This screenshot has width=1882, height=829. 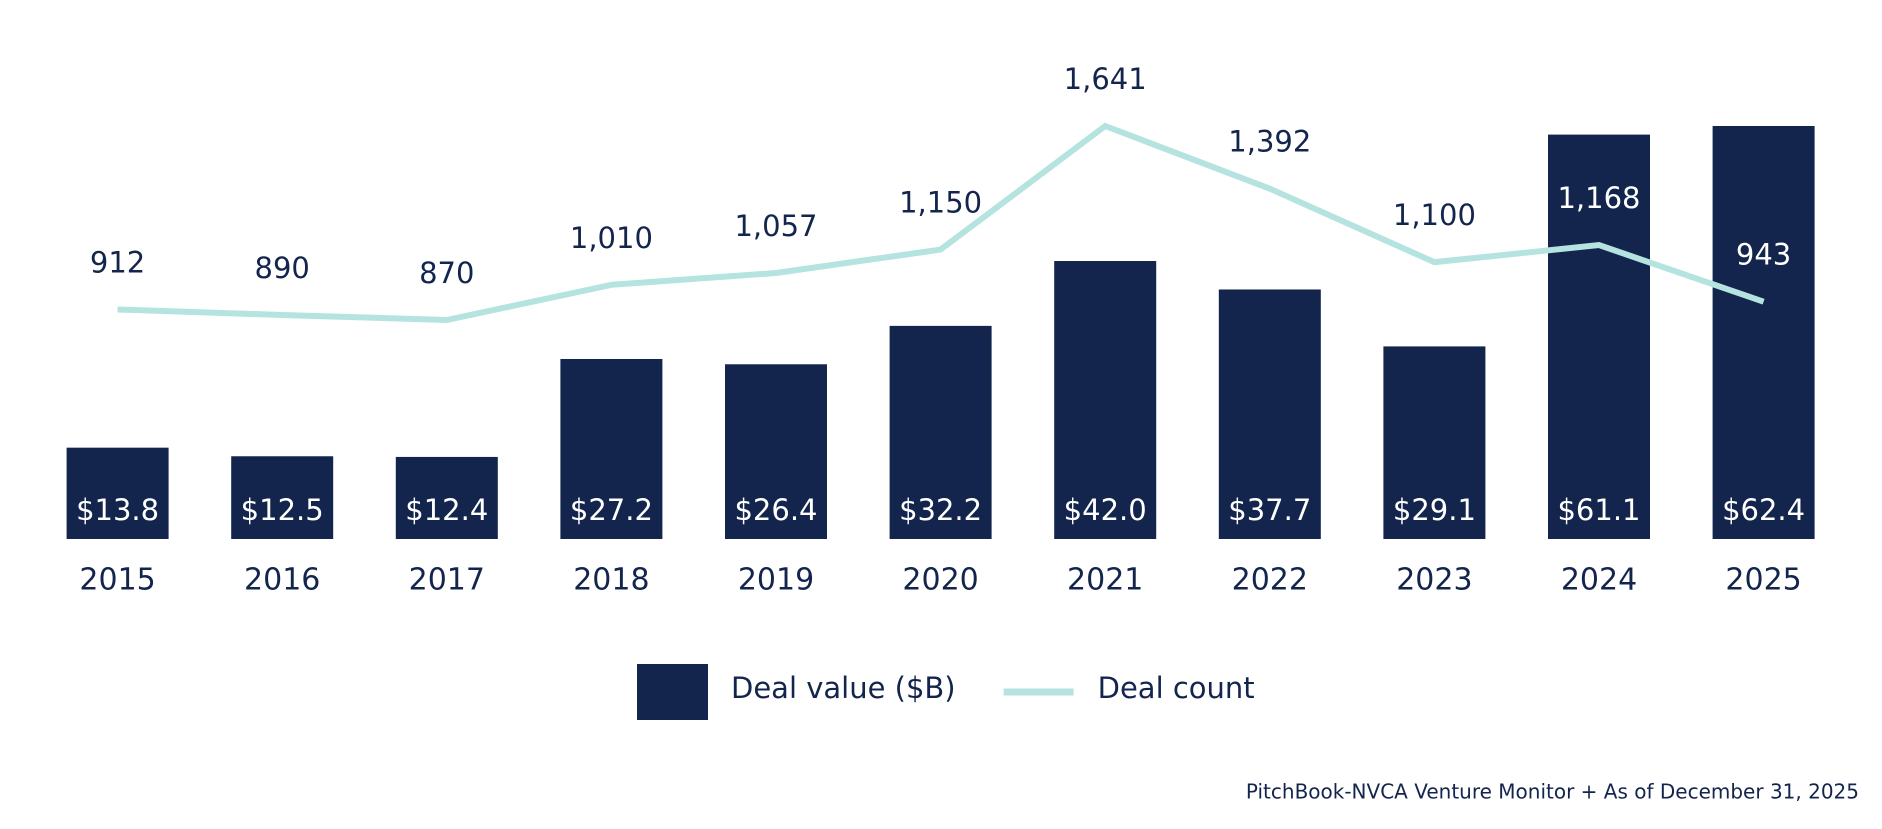 What do you see at coordinates (1434, 580) in the screenshot?
I see `x-tick-label: 2023` at bounding box center [1434, 580].